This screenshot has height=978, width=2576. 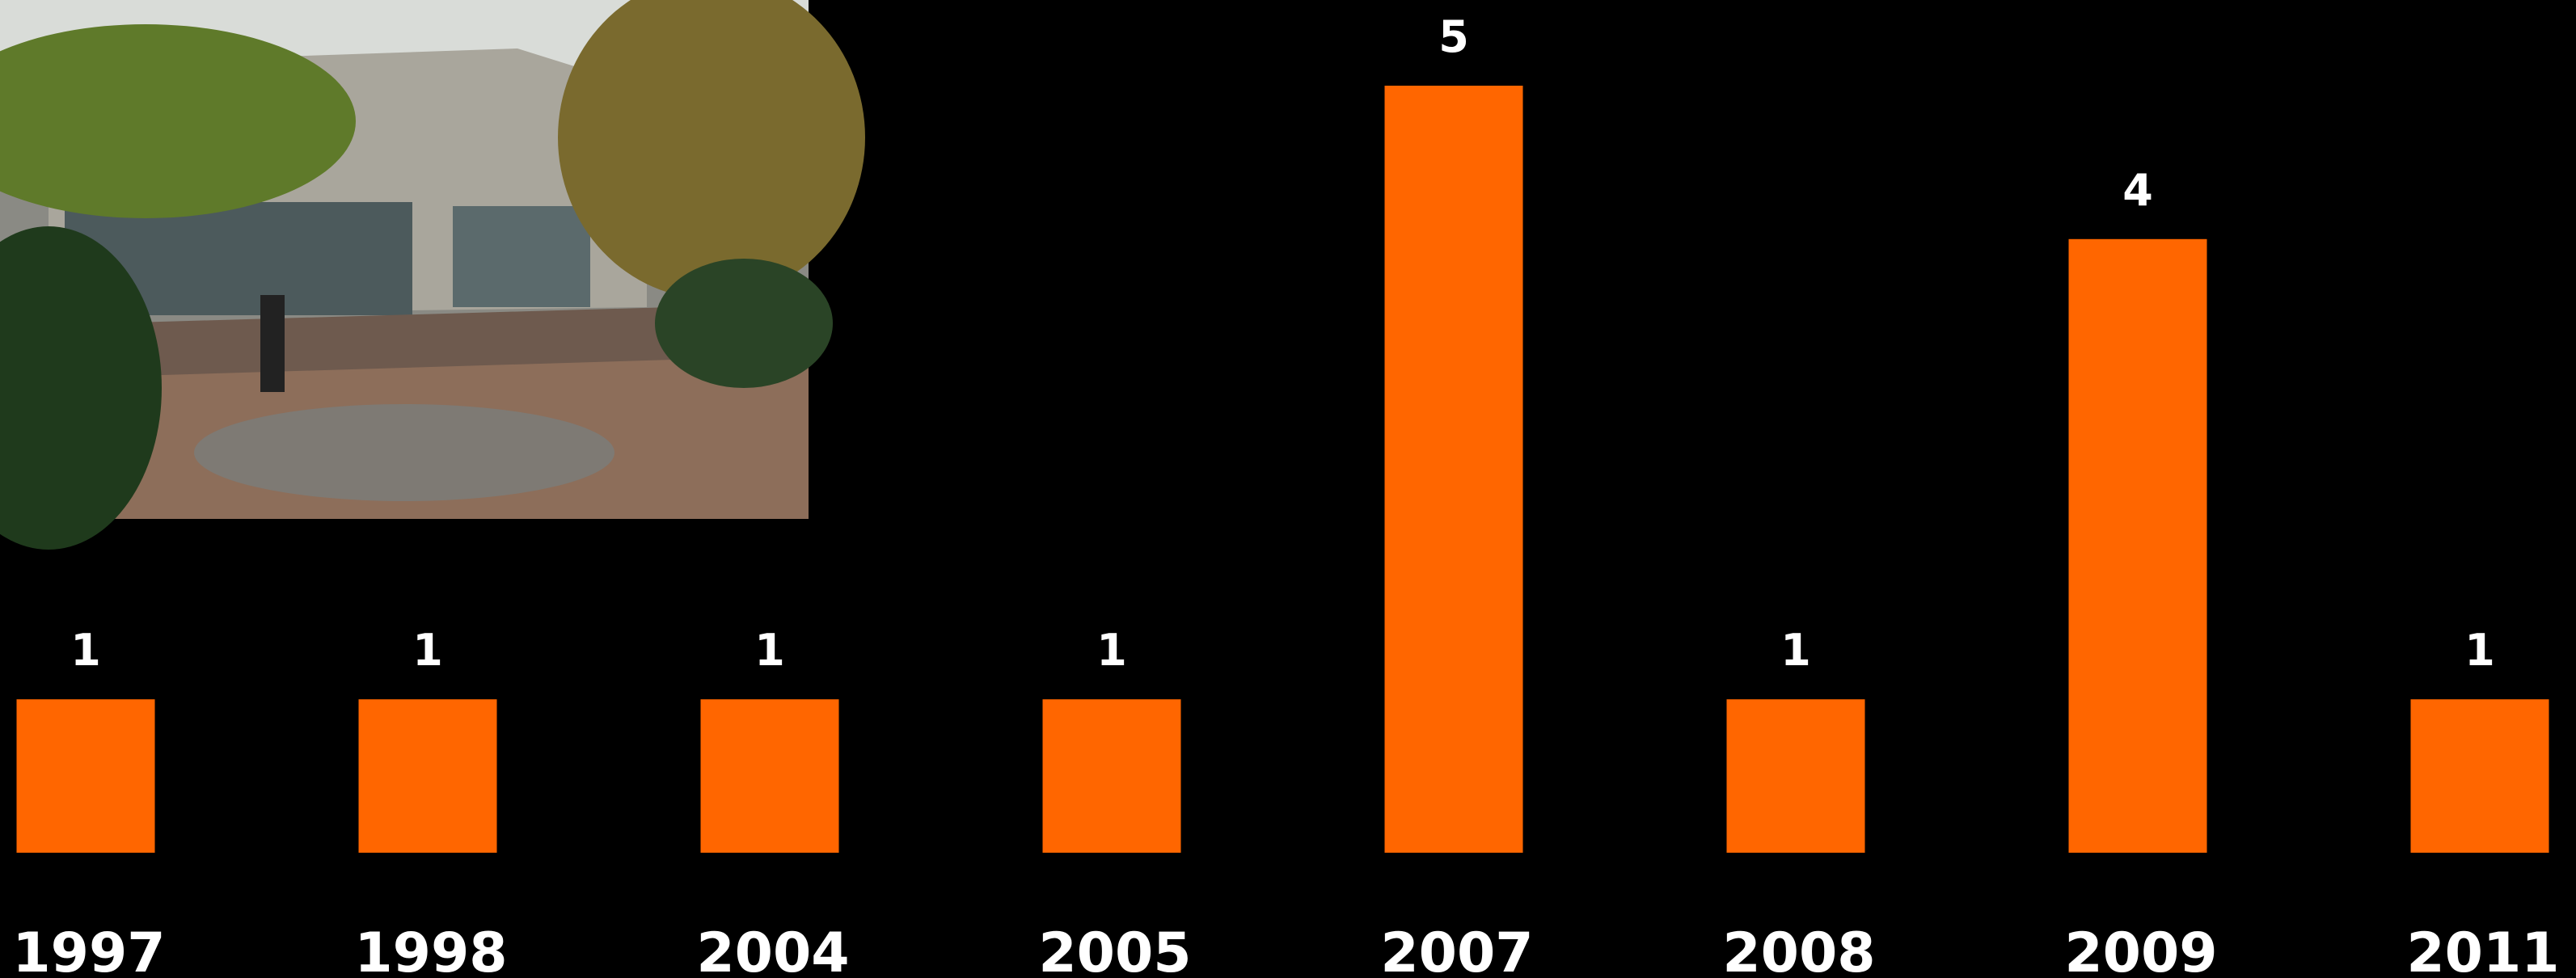 I want to click on x-tick-label: 1997, so click(x=88, y=950).